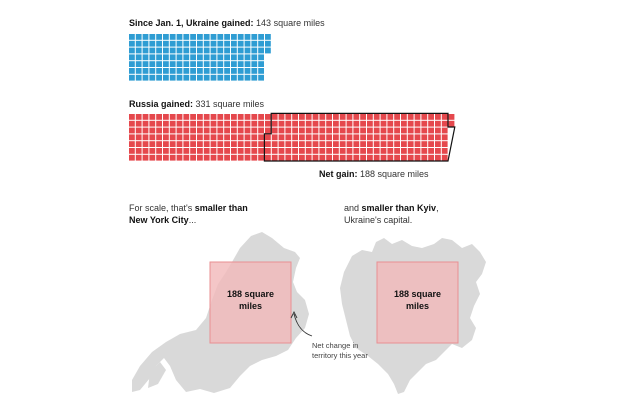 The image size is (640, 401). Describe the element at coordinates (188, 208) in the screenshot. I see `nyc-caption-line1: For scale, that's smaller than` at that location.